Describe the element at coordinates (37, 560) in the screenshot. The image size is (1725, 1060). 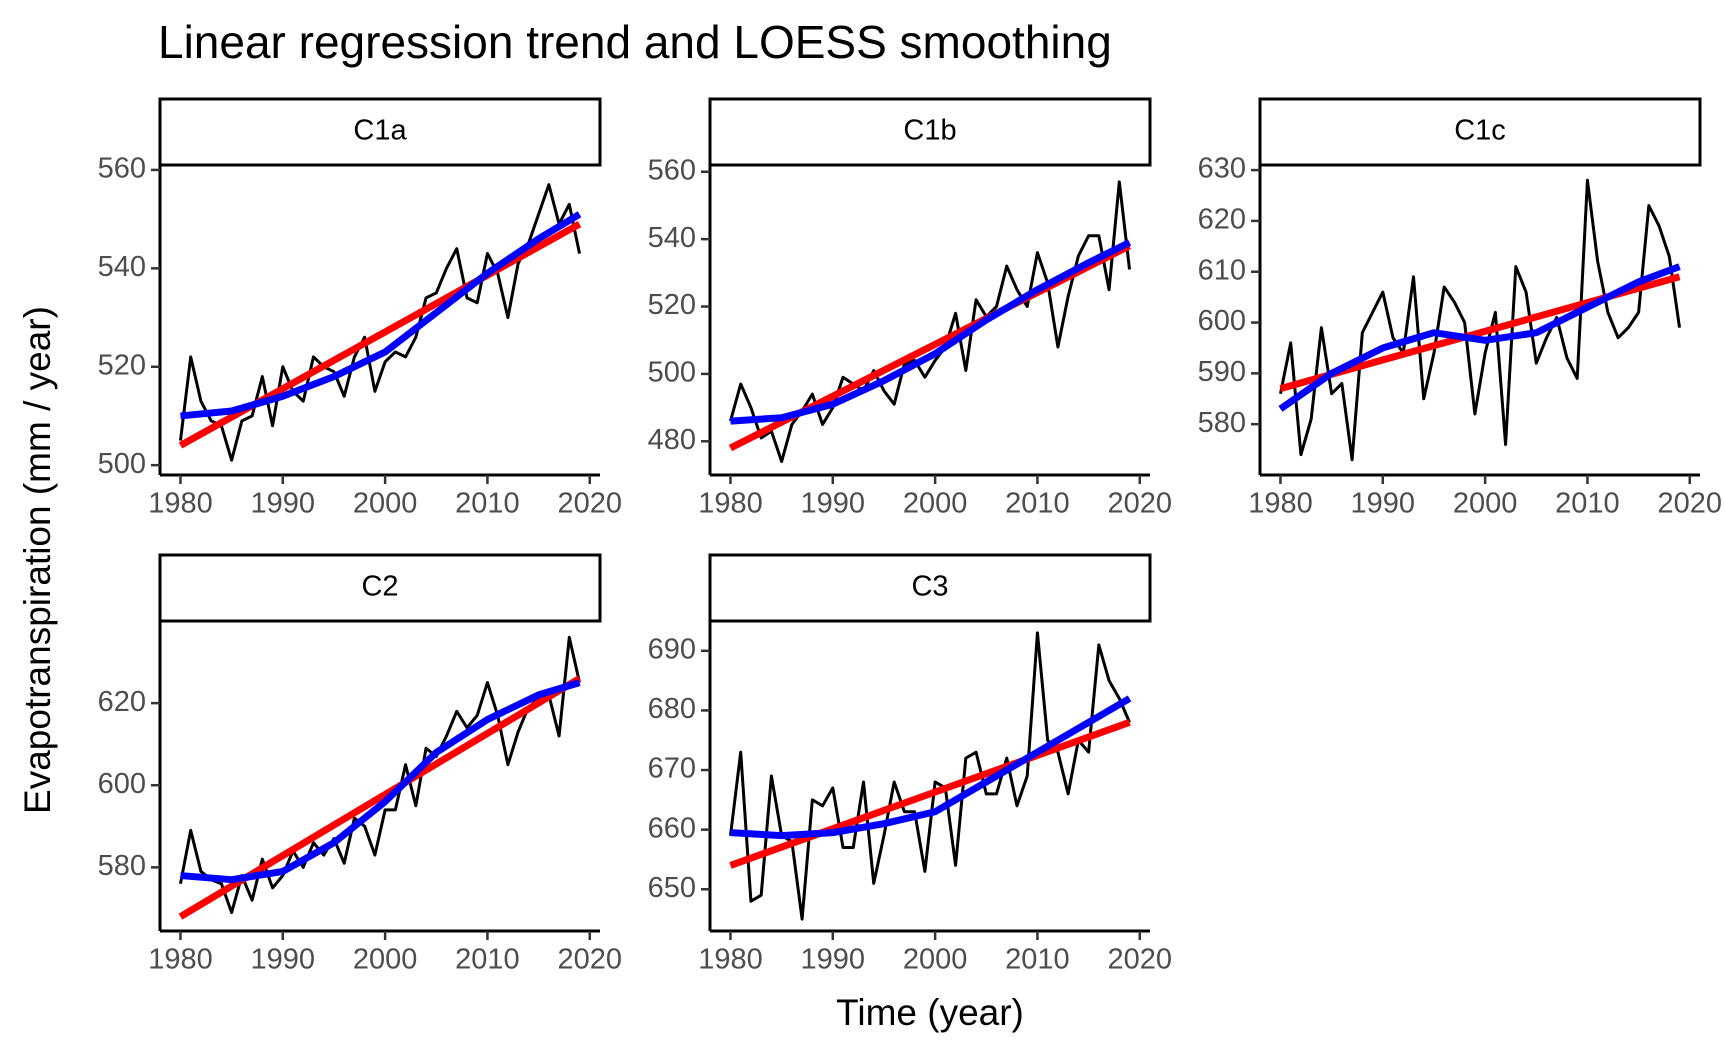
I see `y-axis-label: Evapotranspiration (mm / year)` at that location.